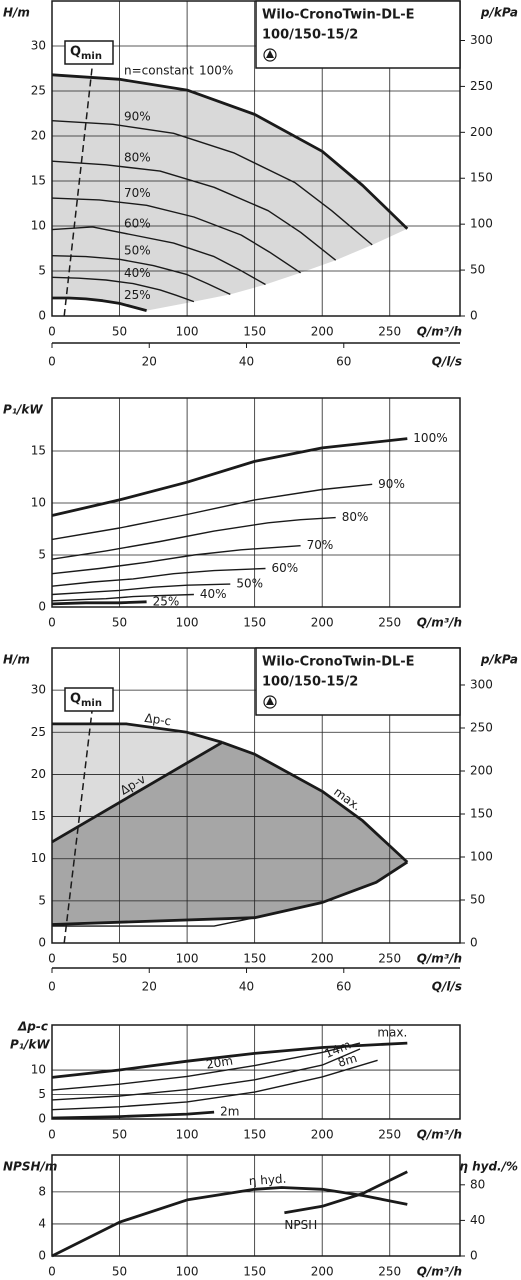 The image size is (521, 1280). Describe the element at coordinates (343, 362) in the screenshot. I see `x2-tick-label: 60` at that location.